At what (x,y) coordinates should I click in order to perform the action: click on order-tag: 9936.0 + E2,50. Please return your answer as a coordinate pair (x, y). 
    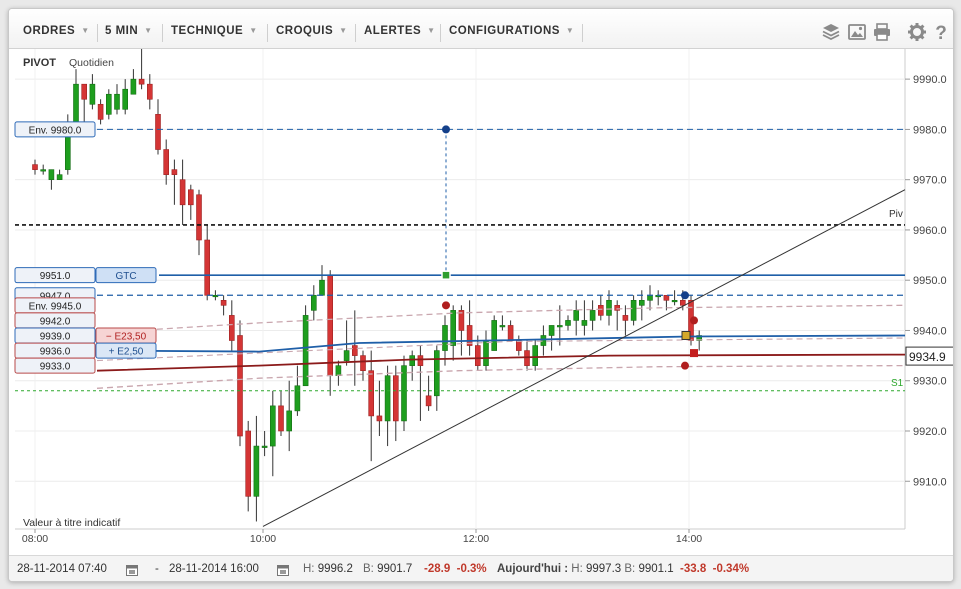
    Looking at the image, I should click on (85, 350).